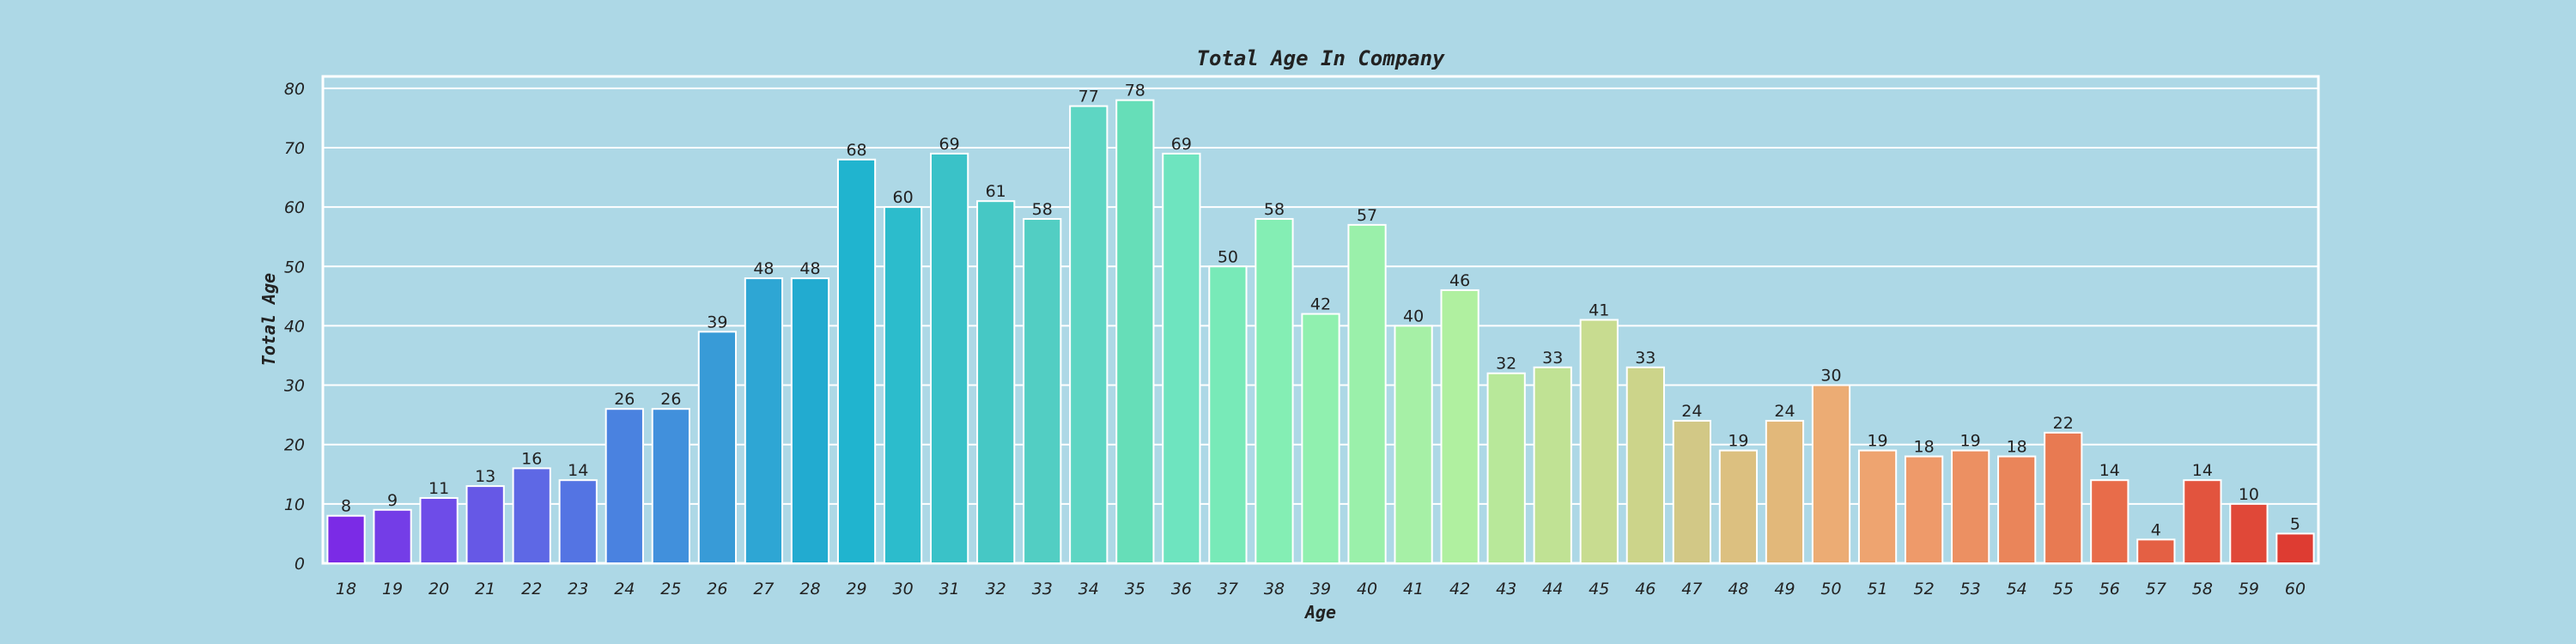 This screenshot has width=2576, height=644. Describe the element at coordinates (1599, 311) in the screenshot. I see `value-label: 41` at that location.